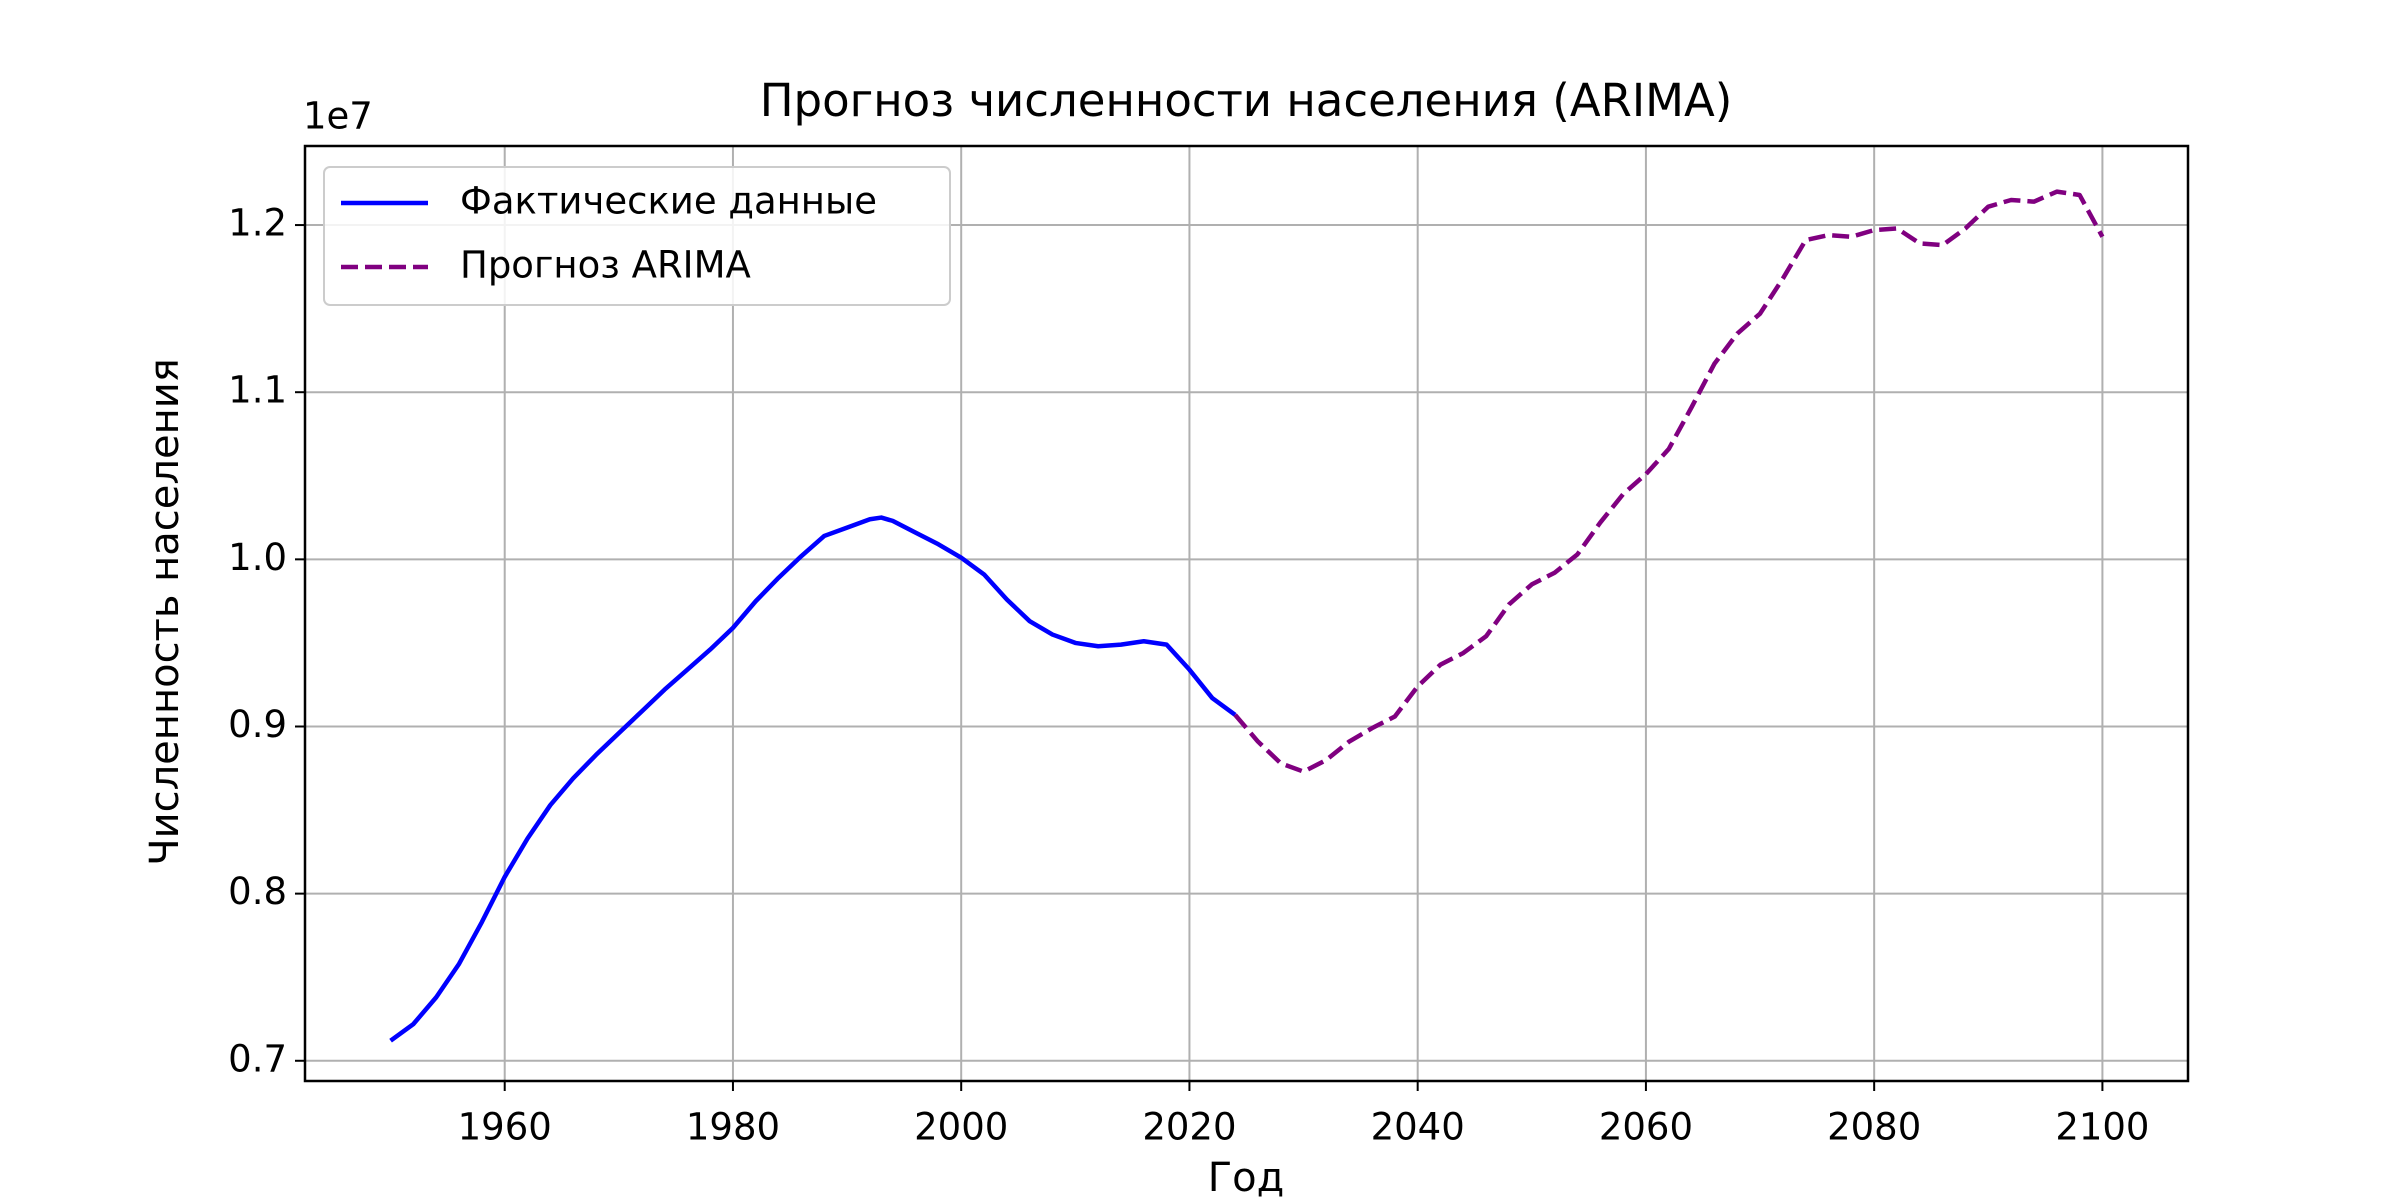 This screenshot has height=1200, width=2400. I want to click on y-axis-label: Численность населения, so click(165, 612).